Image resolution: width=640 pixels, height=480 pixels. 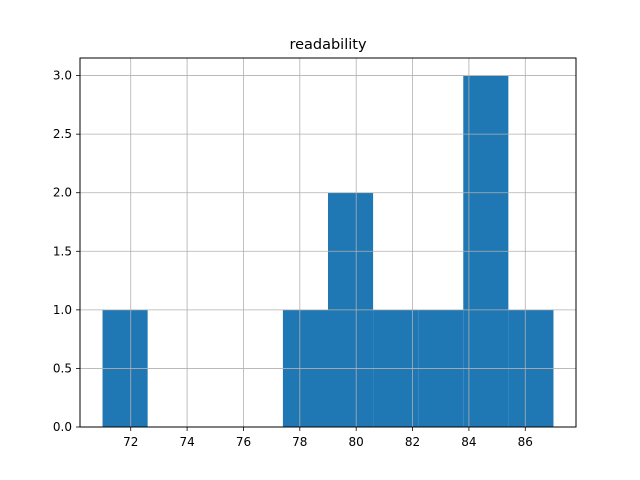 What do you see at coordinates (412, 442) in the screenshot?
I see `x-tick-label: 82` at bounding box center [412, 442].